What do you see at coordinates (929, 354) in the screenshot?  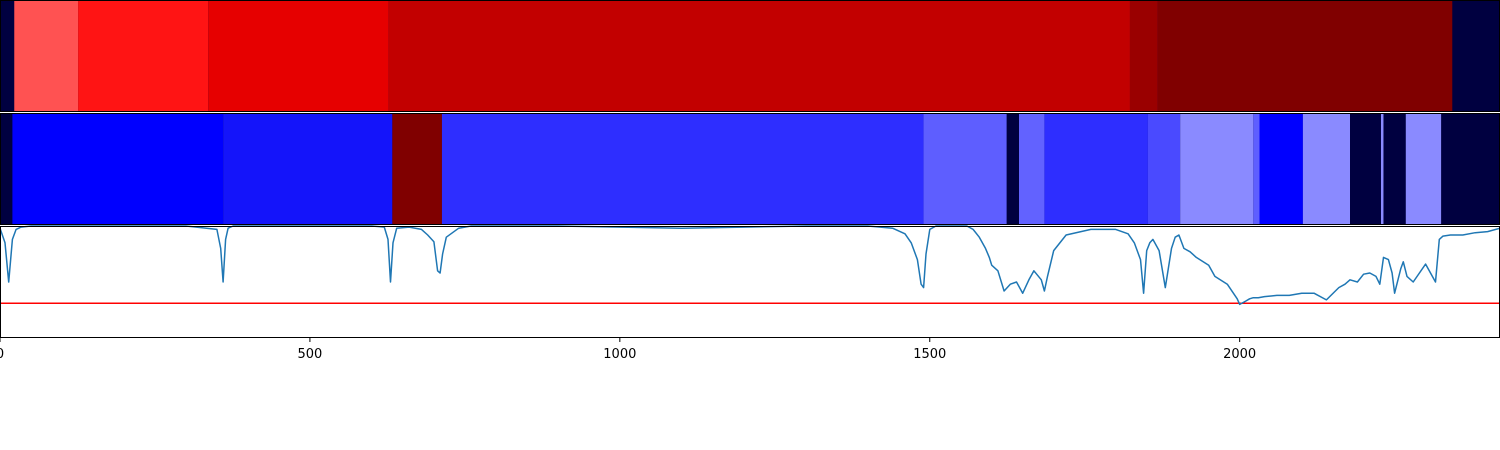 I see `x-tick-label: 1500` at bounding box center [929, 354].